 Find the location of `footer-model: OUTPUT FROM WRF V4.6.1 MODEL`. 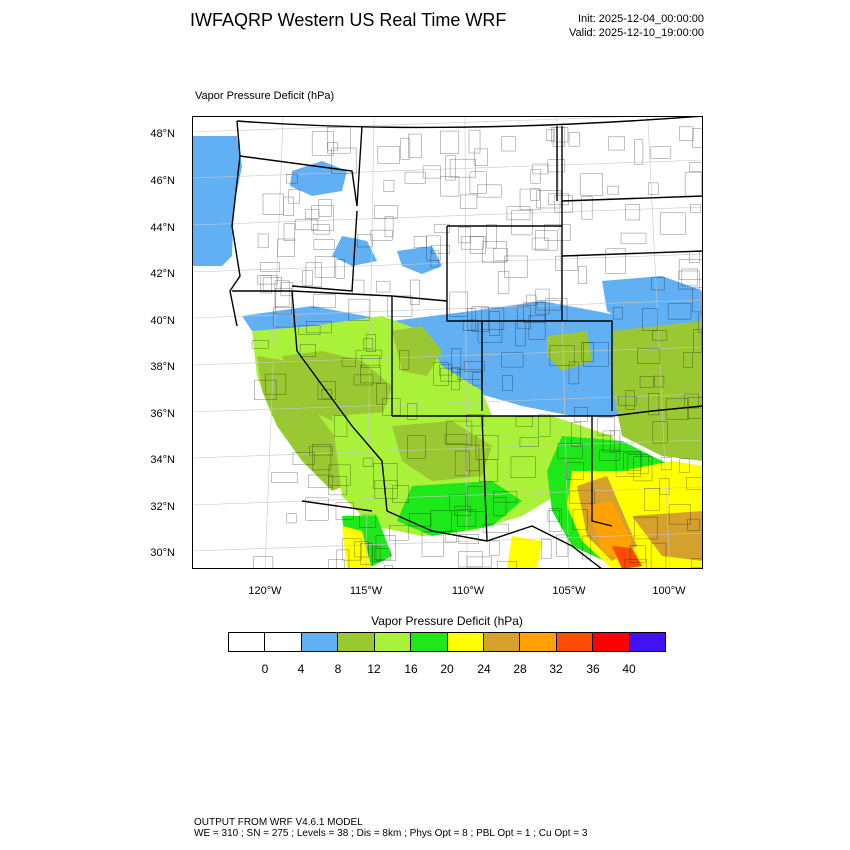

footer-model: OUTPUT FROM WRF V4.6.1 MODEL is located at coordinates (278, 822).